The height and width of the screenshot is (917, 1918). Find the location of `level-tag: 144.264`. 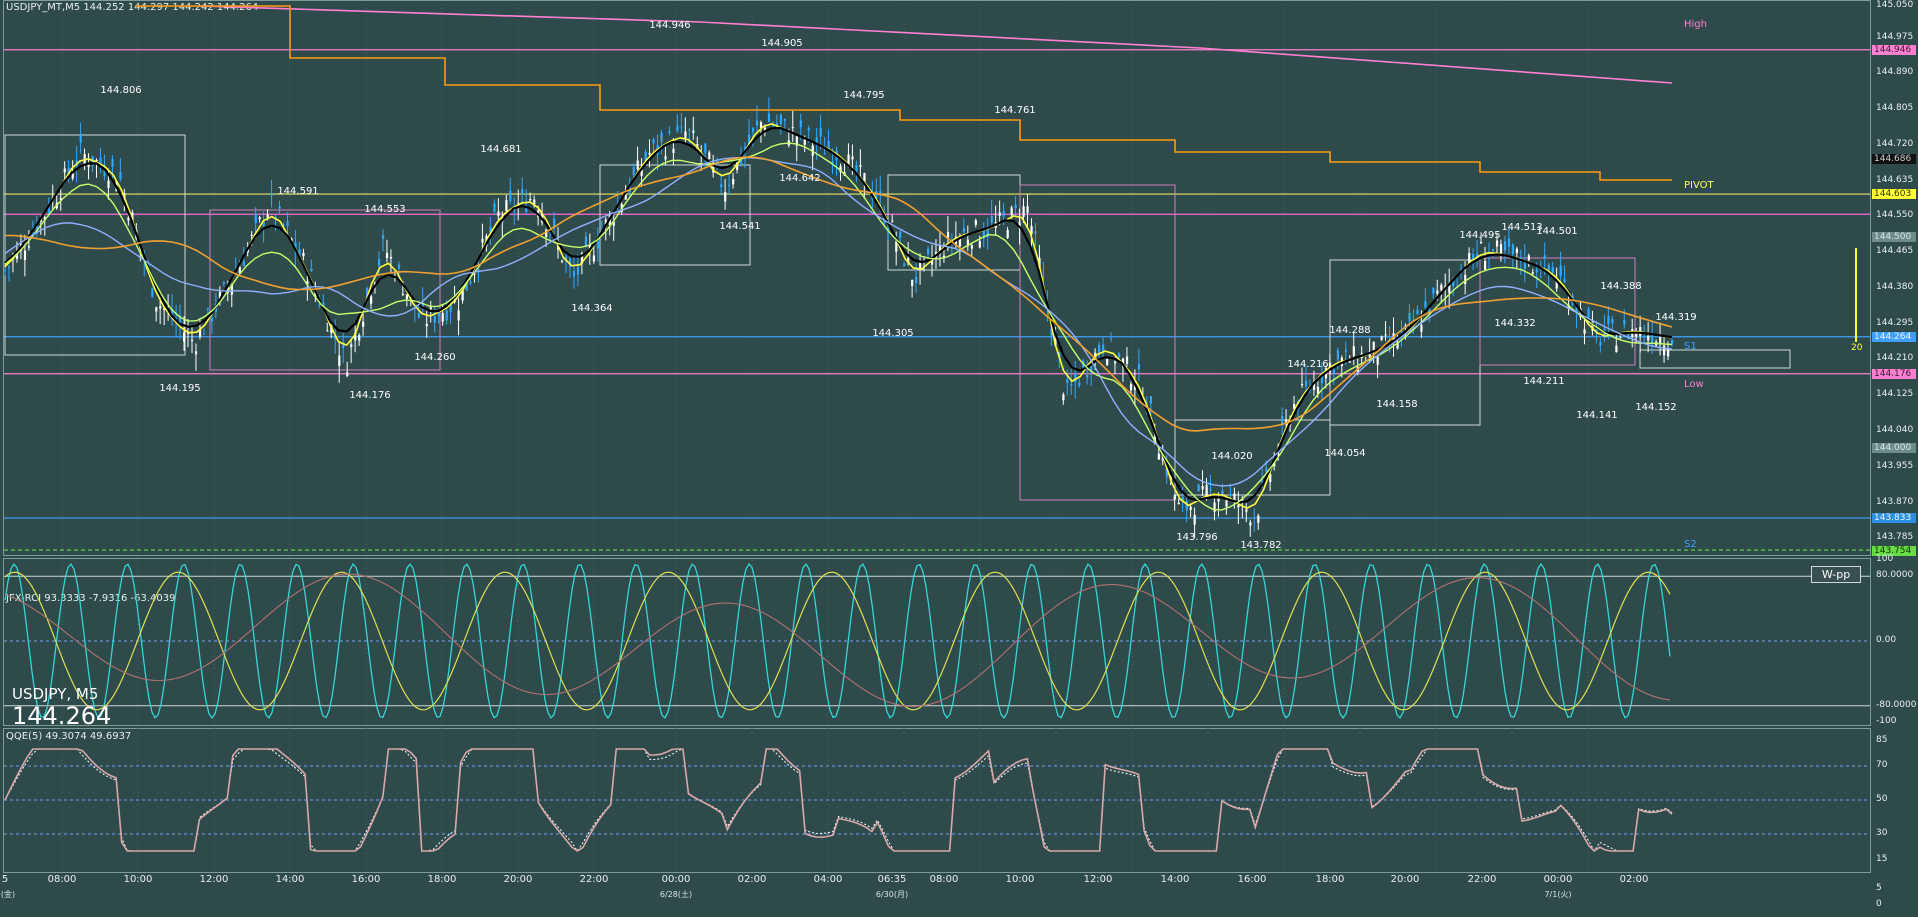

level-tag: 144.264 is located at coordinates (1894, 336).